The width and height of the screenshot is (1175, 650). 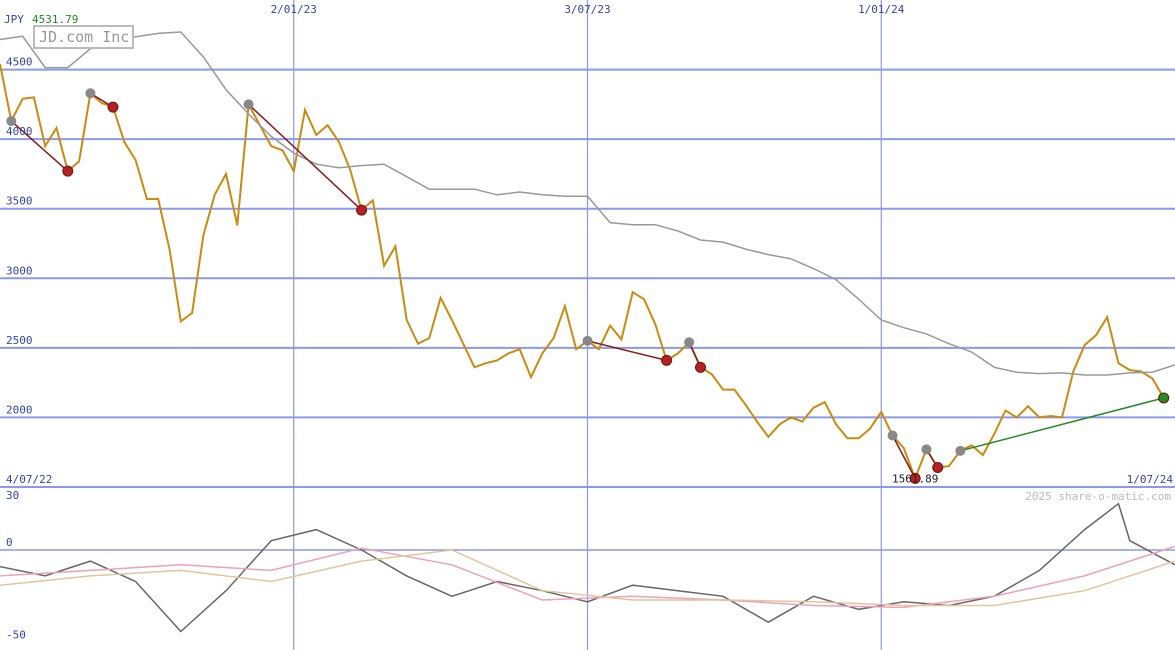 I want to click on y-unit-label: JPY, so click(x=14, y=19).